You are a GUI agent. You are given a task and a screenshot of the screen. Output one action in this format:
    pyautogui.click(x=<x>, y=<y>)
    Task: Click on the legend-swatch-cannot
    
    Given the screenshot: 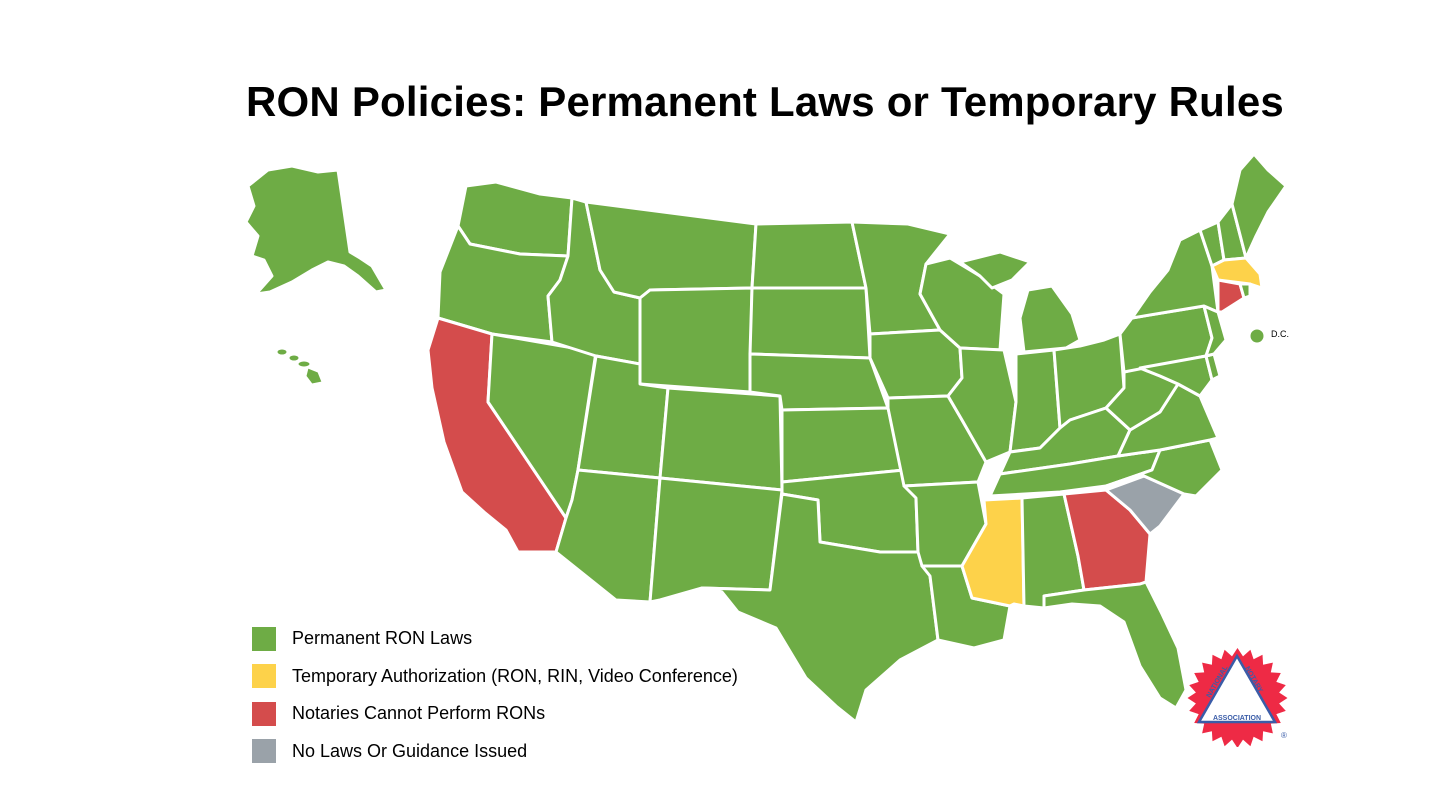 What is the action you would take?
    pyautogui.click(x=264, y=713)
    